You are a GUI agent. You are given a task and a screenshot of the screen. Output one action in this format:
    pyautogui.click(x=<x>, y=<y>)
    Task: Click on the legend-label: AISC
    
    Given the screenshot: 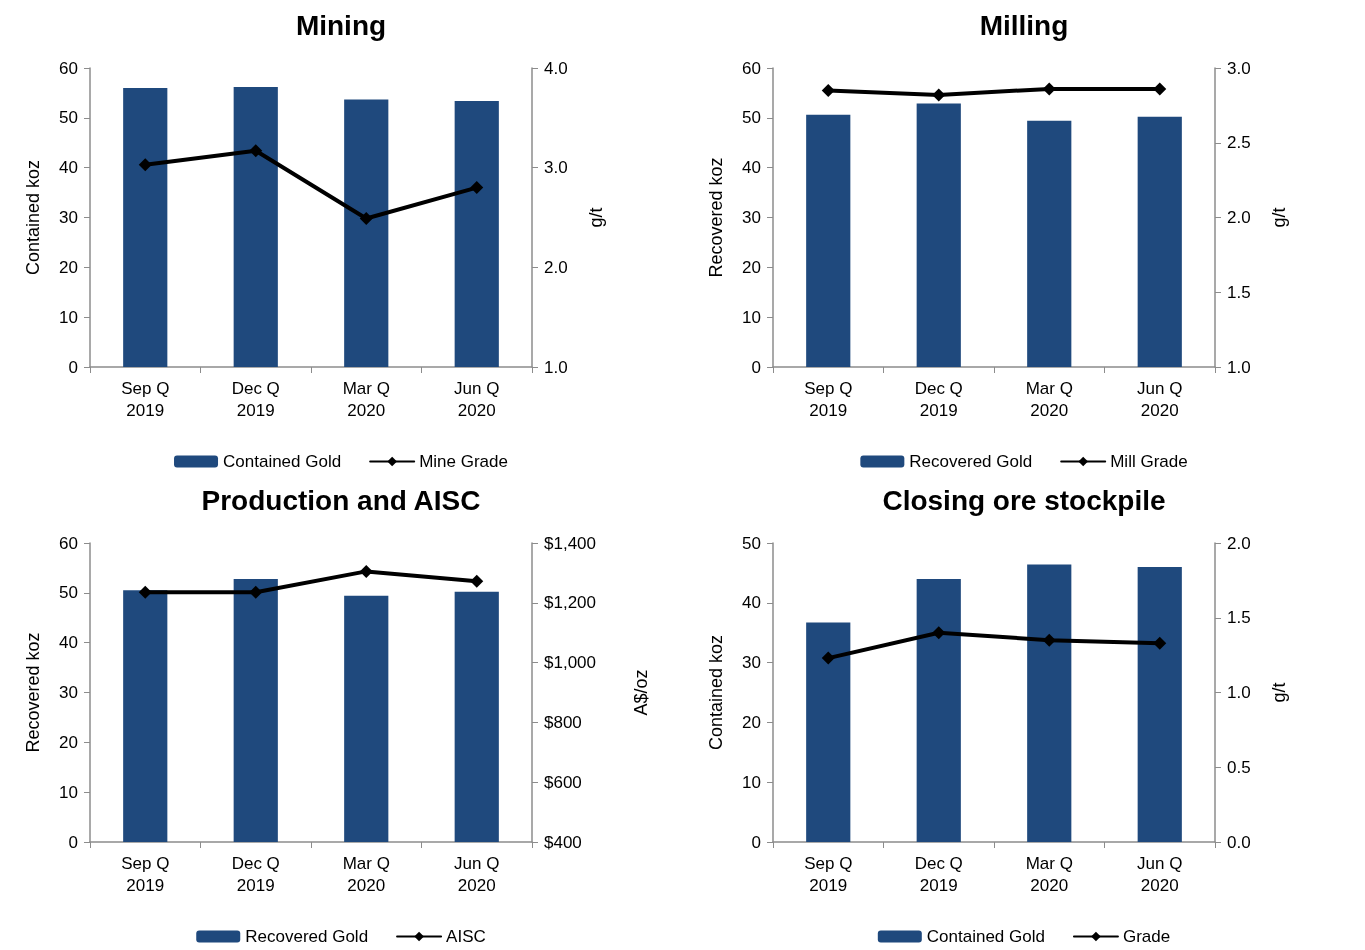 What is the action you would take?
    pyautogui.click(x=466, y=936)
    